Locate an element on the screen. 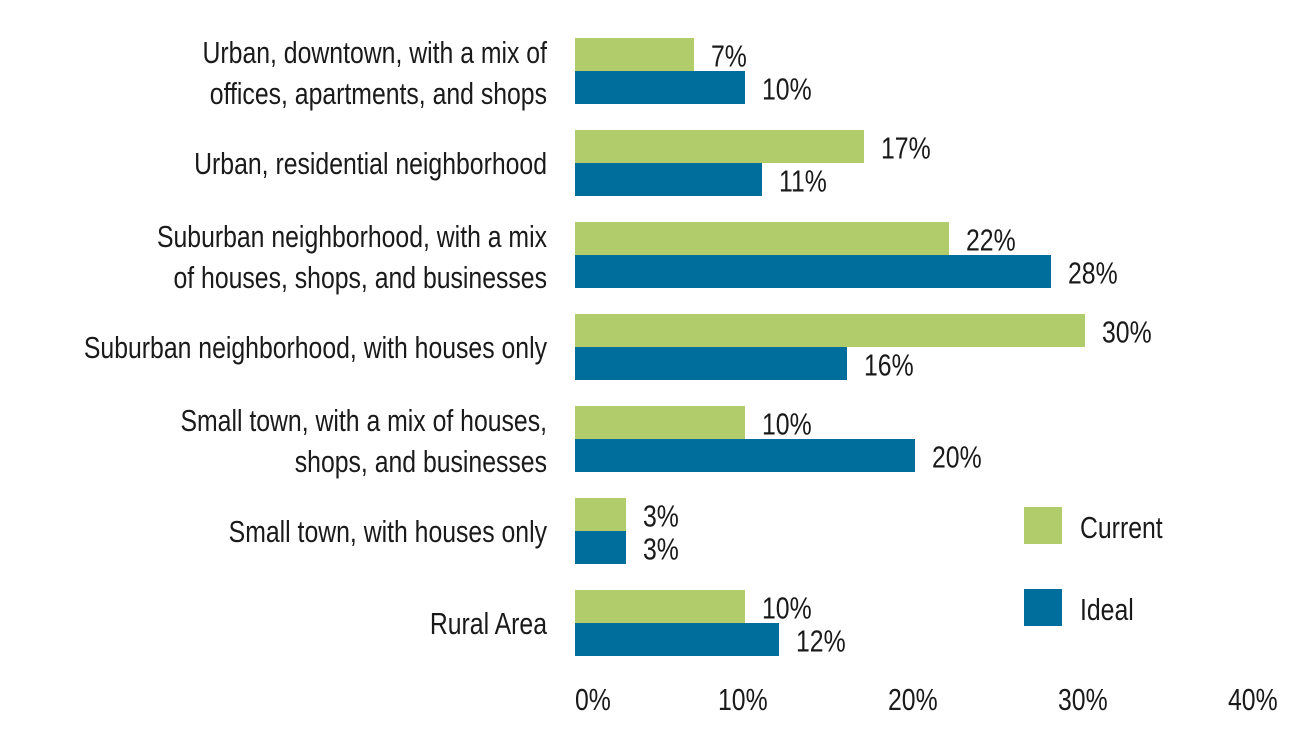 This screenshot has width=1299, height=741. category-label: Rural Area is located at coordinates (488, 623).